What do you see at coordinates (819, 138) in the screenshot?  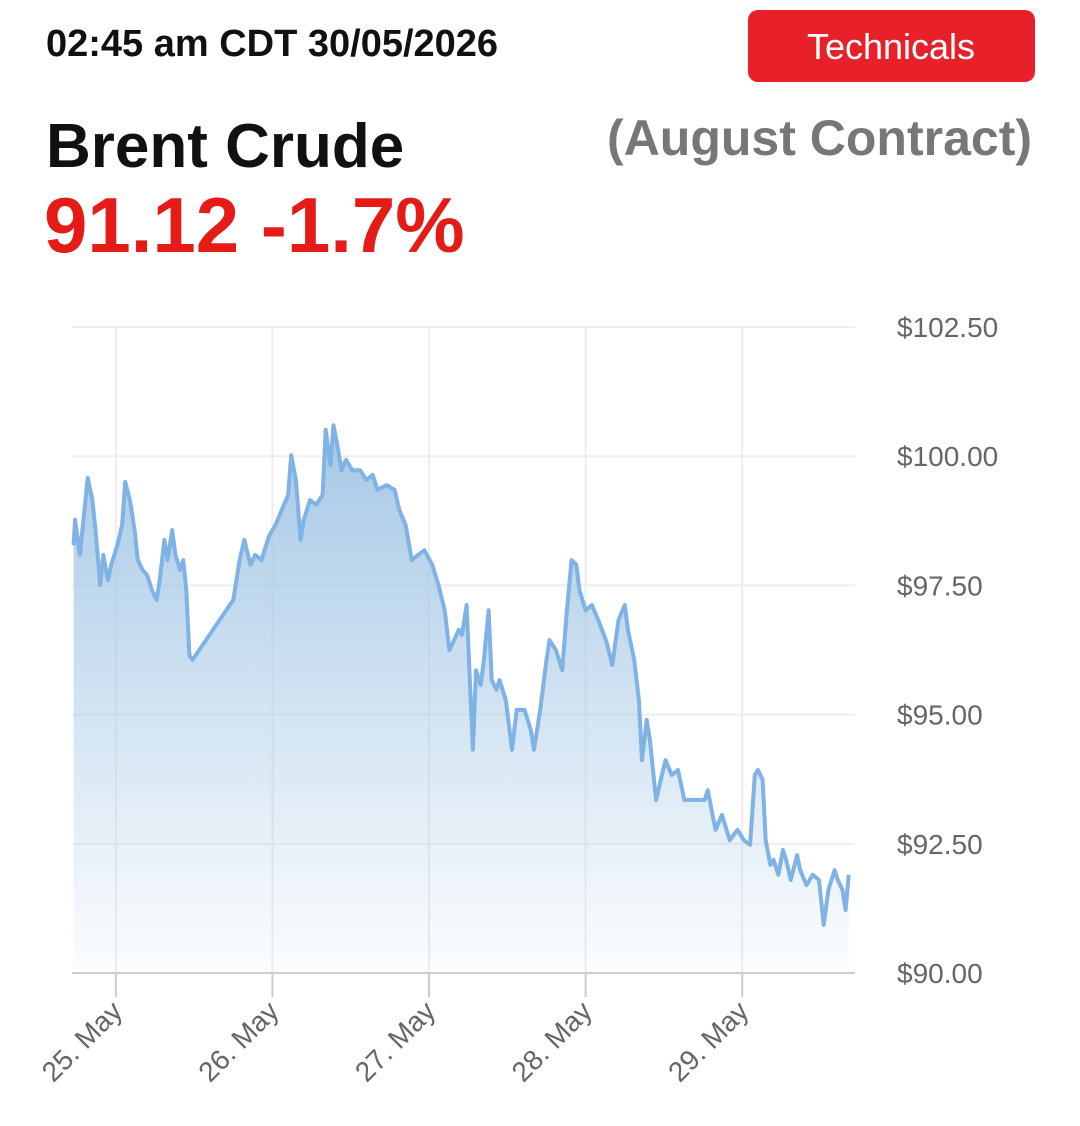 I see `chart-subtitle: (August Contract)` at bounding box center [819, 138].